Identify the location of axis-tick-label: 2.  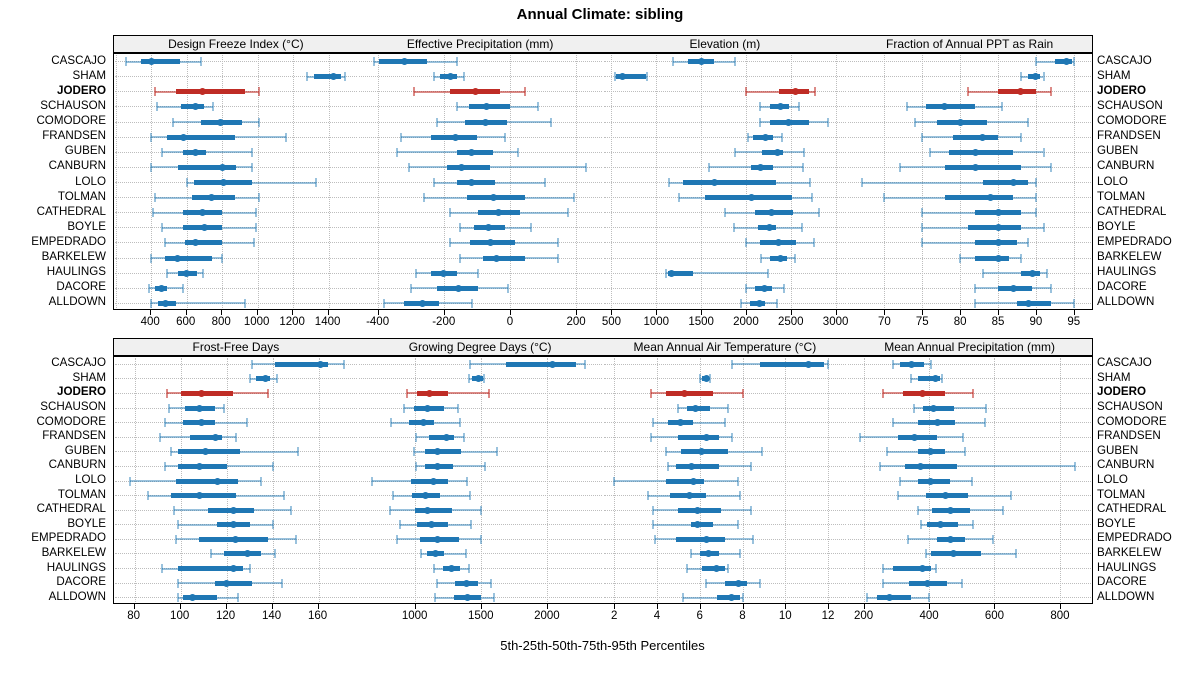
(614, 616).